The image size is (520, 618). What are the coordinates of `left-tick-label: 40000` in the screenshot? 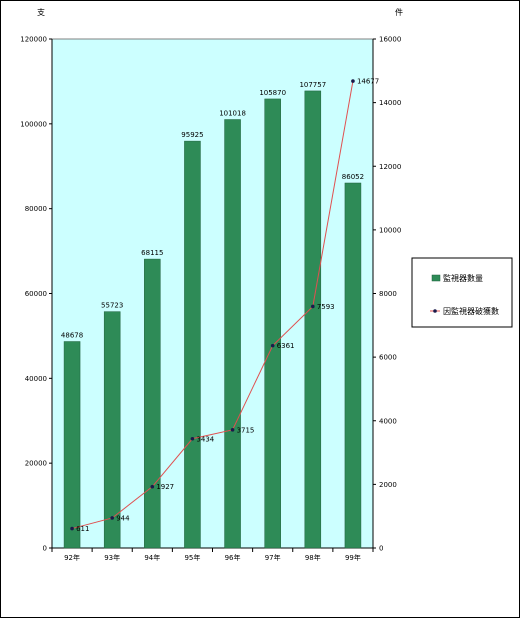 It's located at (36, 379).